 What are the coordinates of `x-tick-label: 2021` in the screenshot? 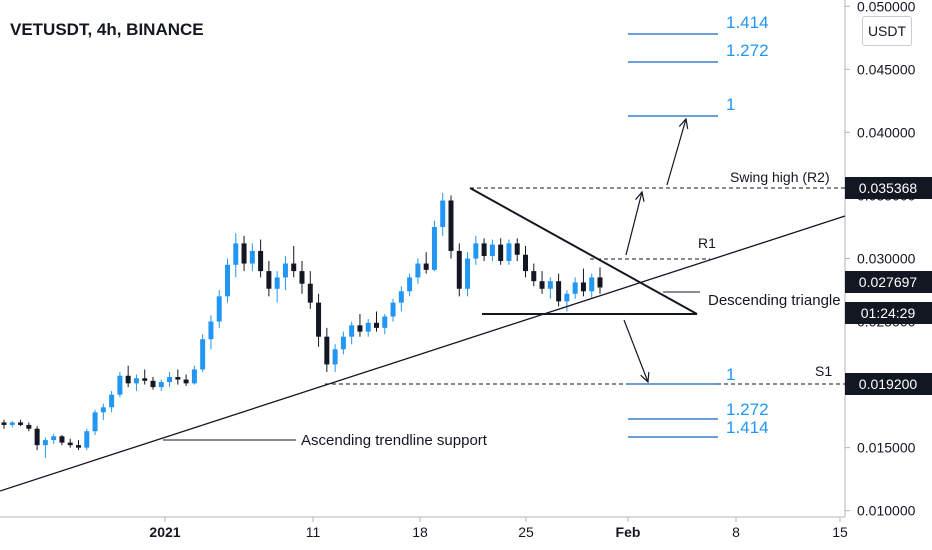 It's located at (164, 532).